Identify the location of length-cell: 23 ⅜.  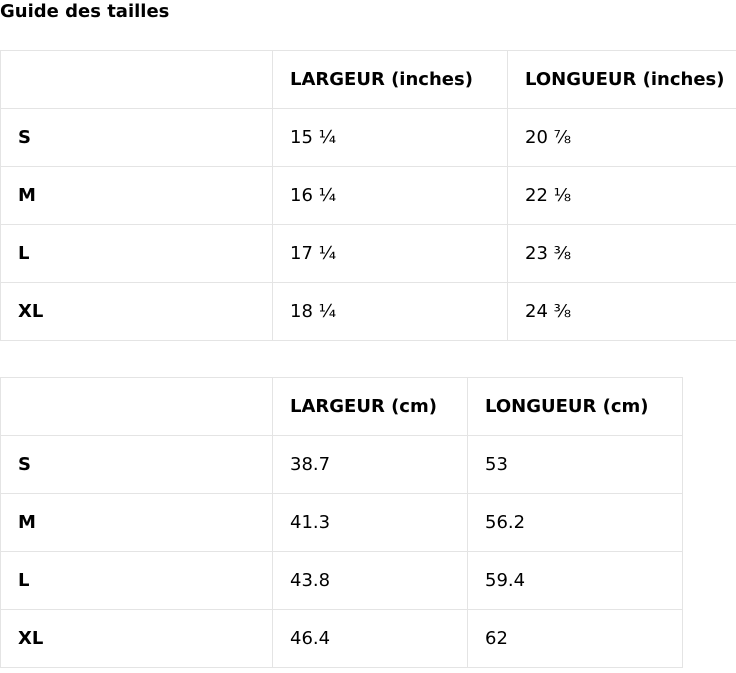
(621, 253).